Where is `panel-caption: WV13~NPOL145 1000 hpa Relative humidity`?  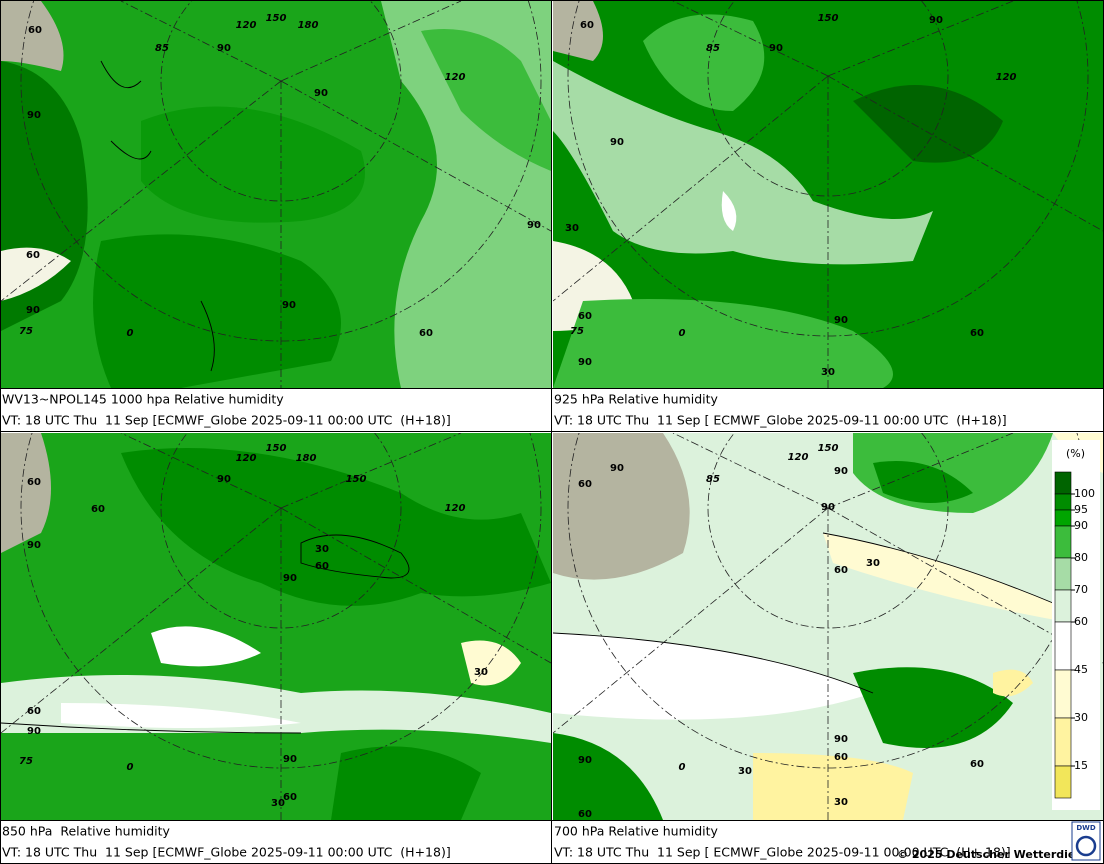
panel-caption: WV13~NPOL145 1000 hpa Relative humidity is located at coordinates (143, 399).